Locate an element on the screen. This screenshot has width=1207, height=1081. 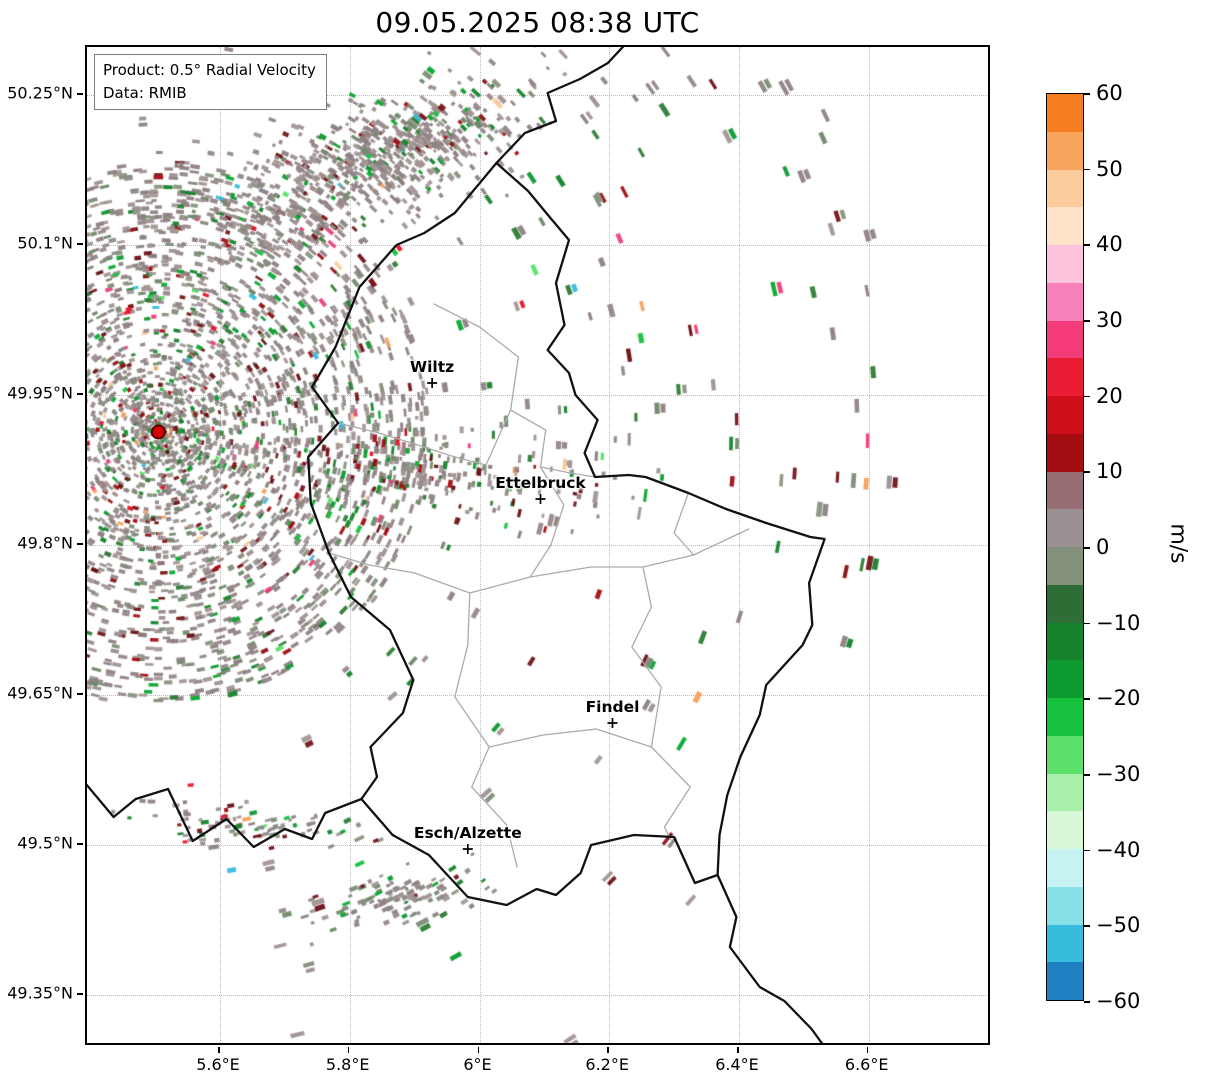
y-tick-label: 49.5°N is located at coordinates (45, 843).